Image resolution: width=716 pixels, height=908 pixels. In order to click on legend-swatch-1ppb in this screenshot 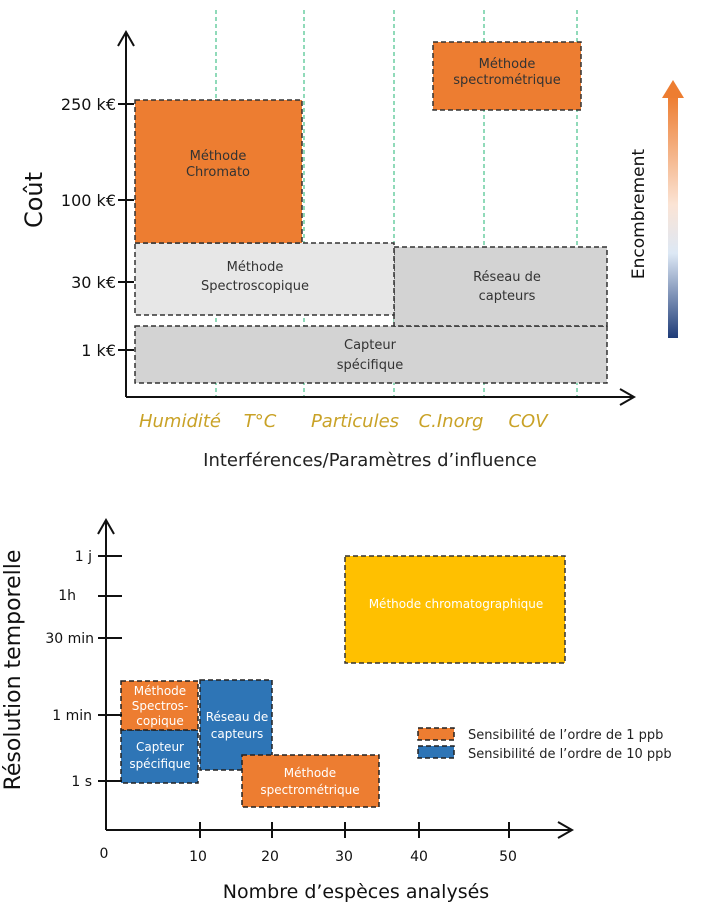, I will do `click(436, 734)`.